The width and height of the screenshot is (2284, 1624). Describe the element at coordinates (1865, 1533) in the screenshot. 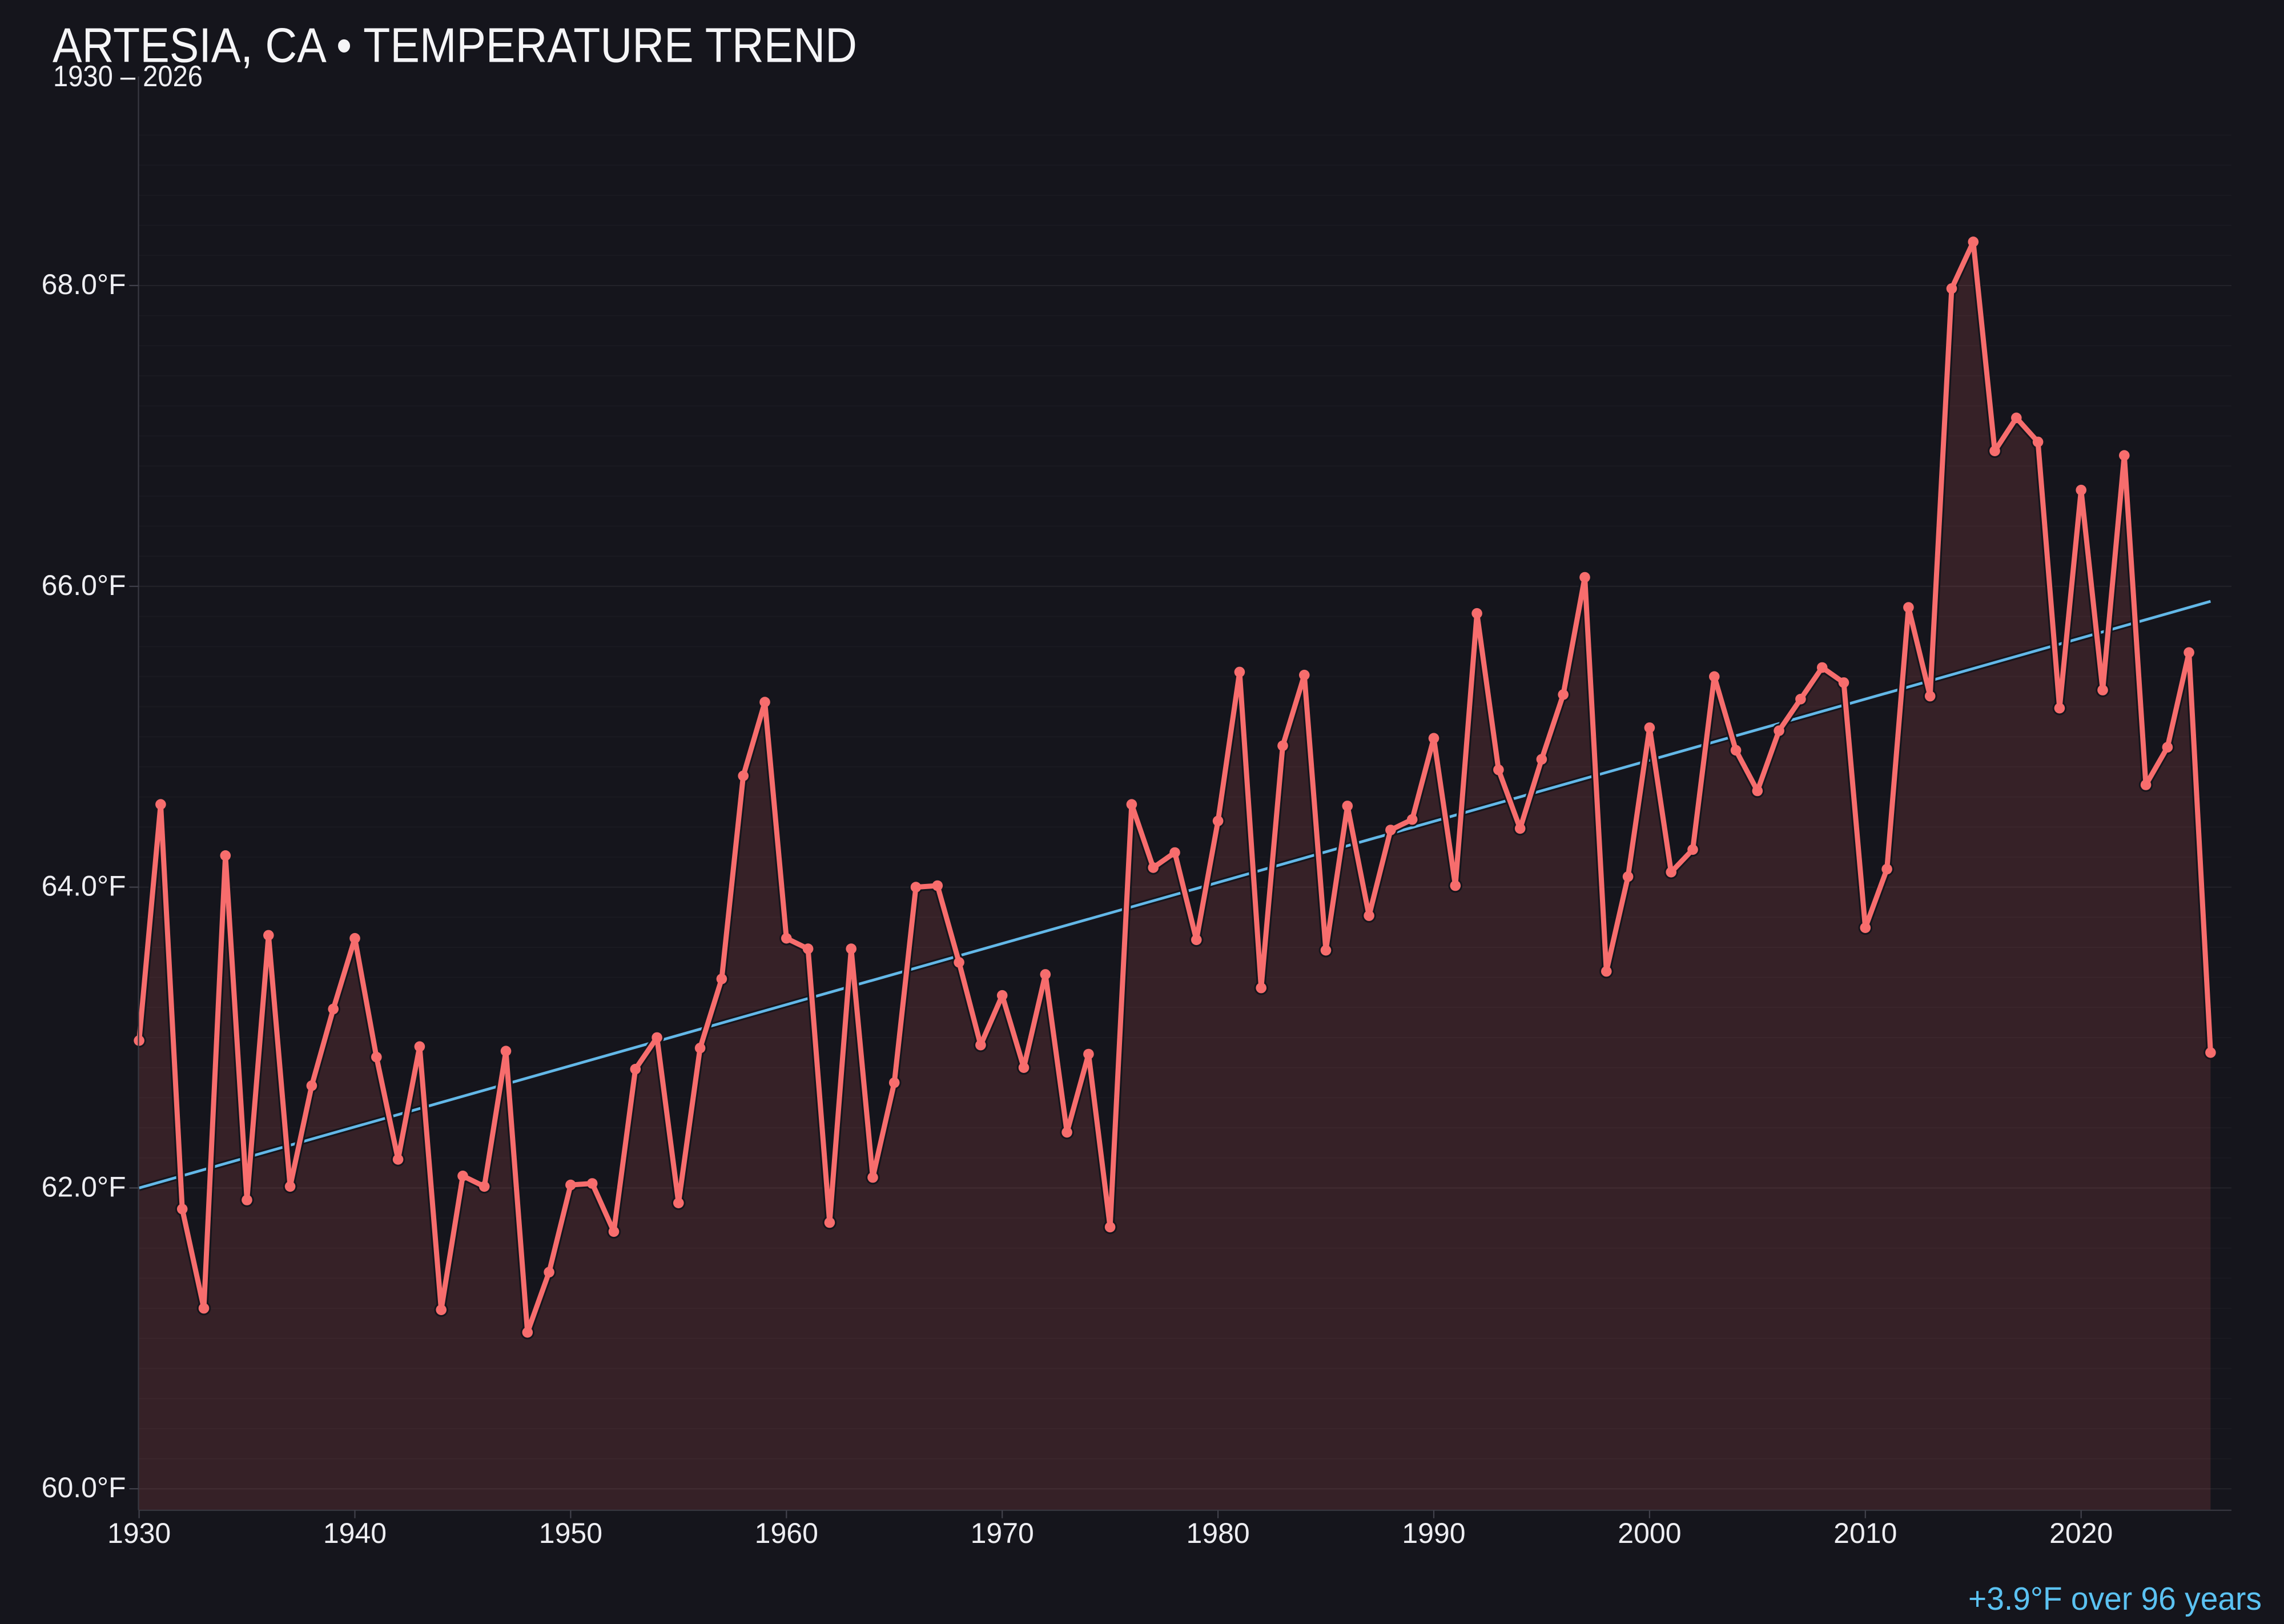

I see `svg-text: 2010` at that location.